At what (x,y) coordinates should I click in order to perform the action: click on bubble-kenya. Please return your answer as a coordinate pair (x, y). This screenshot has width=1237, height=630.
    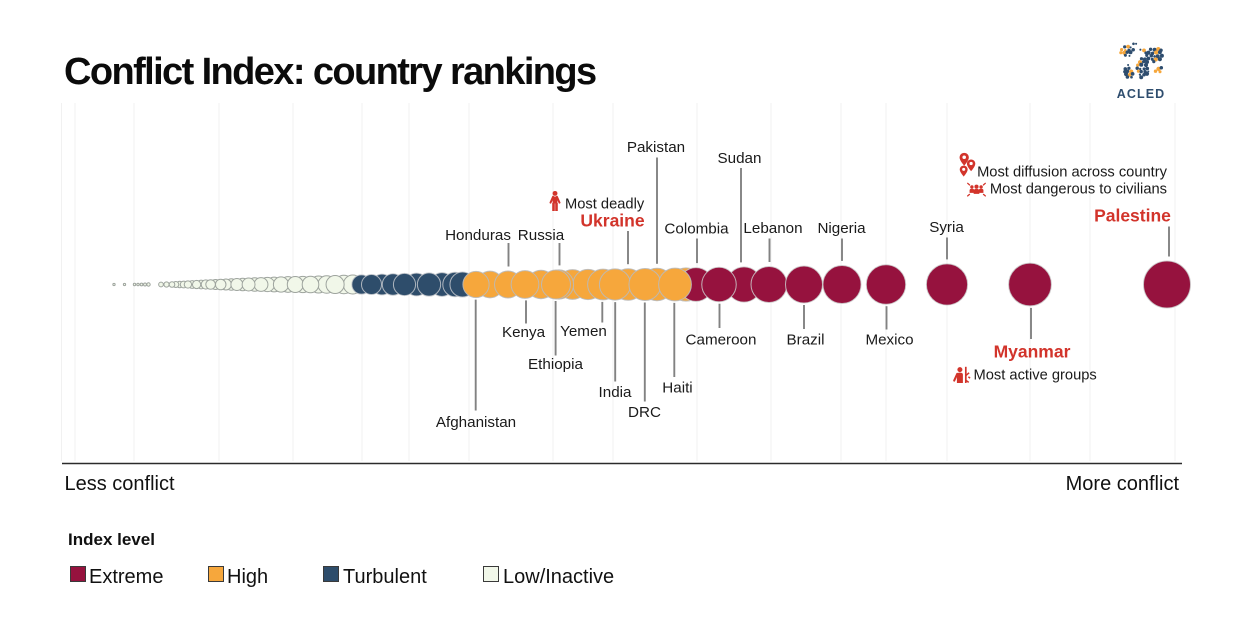
    Looking at the image, I should click on (525, 284).